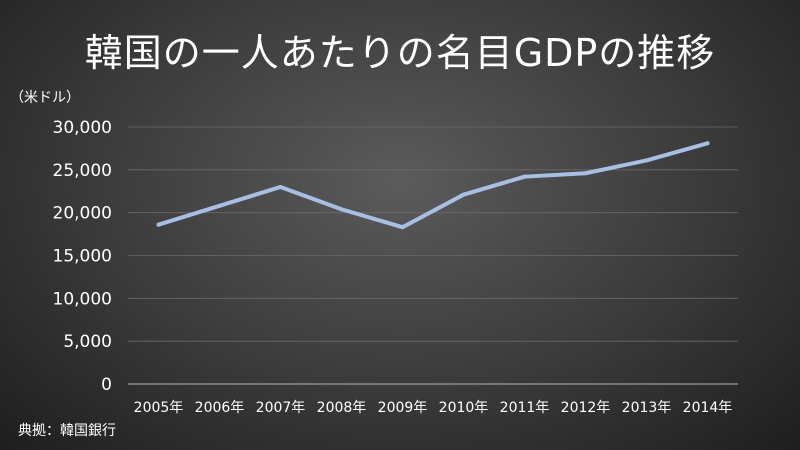  What do you see at coordinates (464, 408) in the screenshot?
I see `x-tick-label: 2010年` at bounding box center [464, 408].